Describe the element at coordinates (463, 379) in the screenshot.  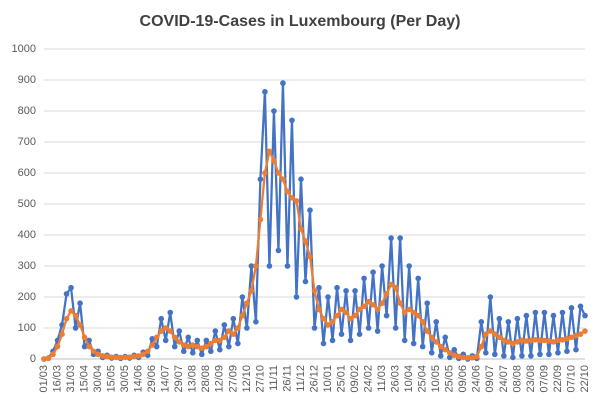
I see `x-tick-label: 09/06` at that location.